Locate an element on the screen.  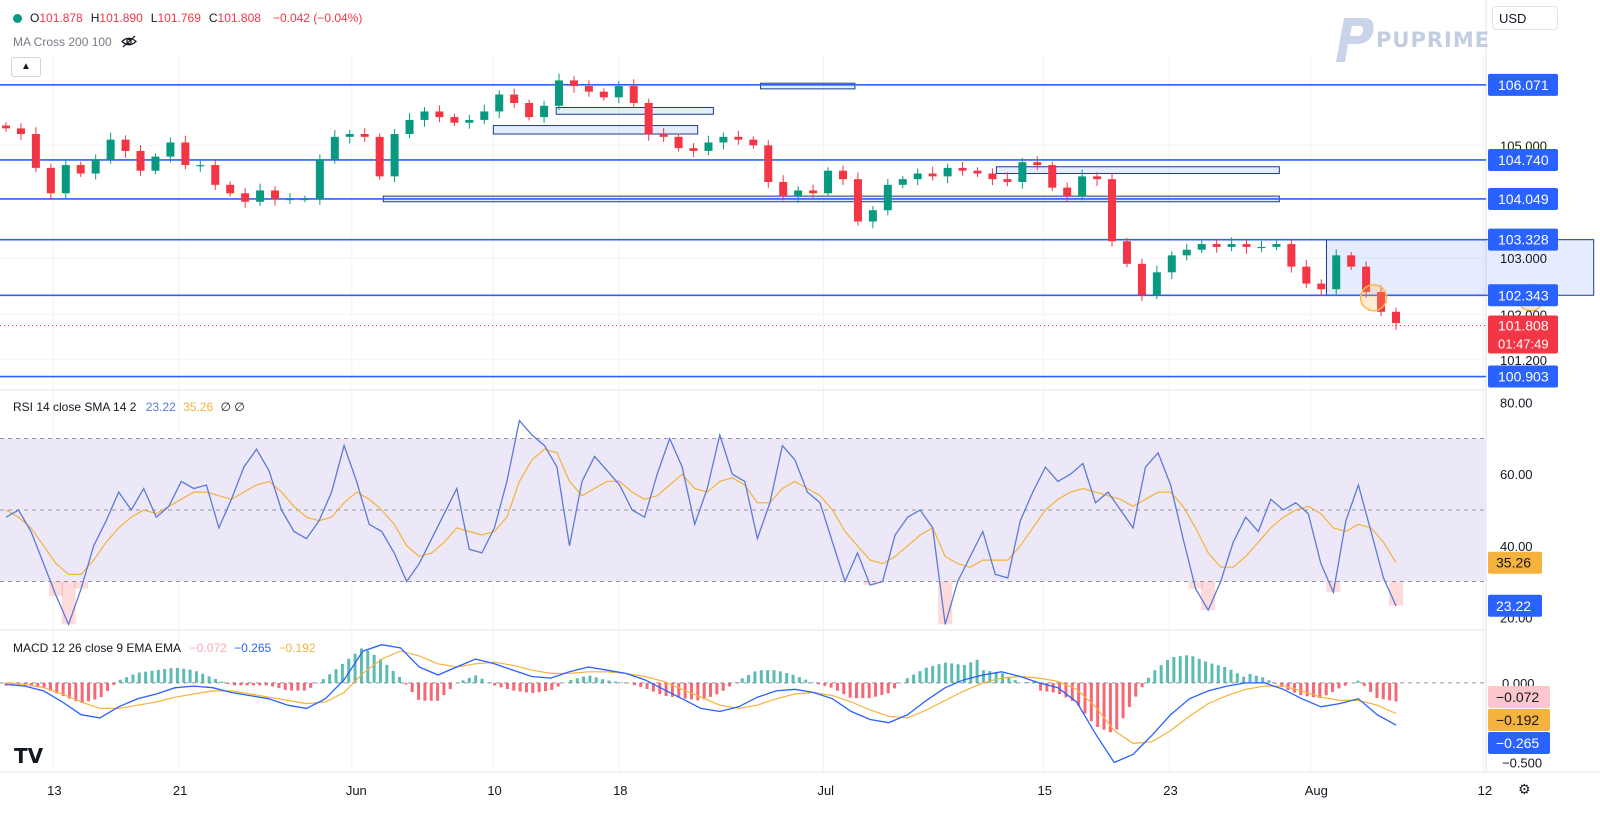
ohlc-c: C101.808 is located at coordinates (237, 18).